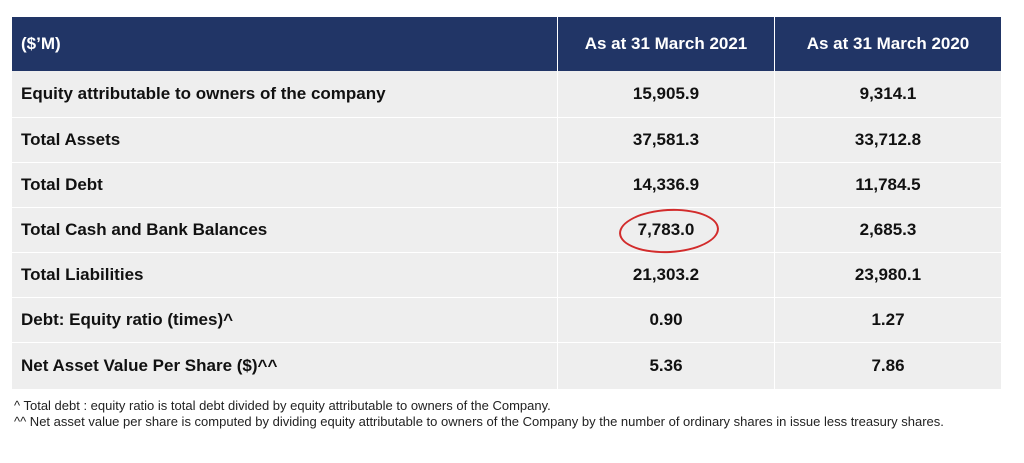  What do you see at coordinates (665, 275) in the screenshot?
I see `value-2021: 21,303.2` at bounding box center [665, 275].